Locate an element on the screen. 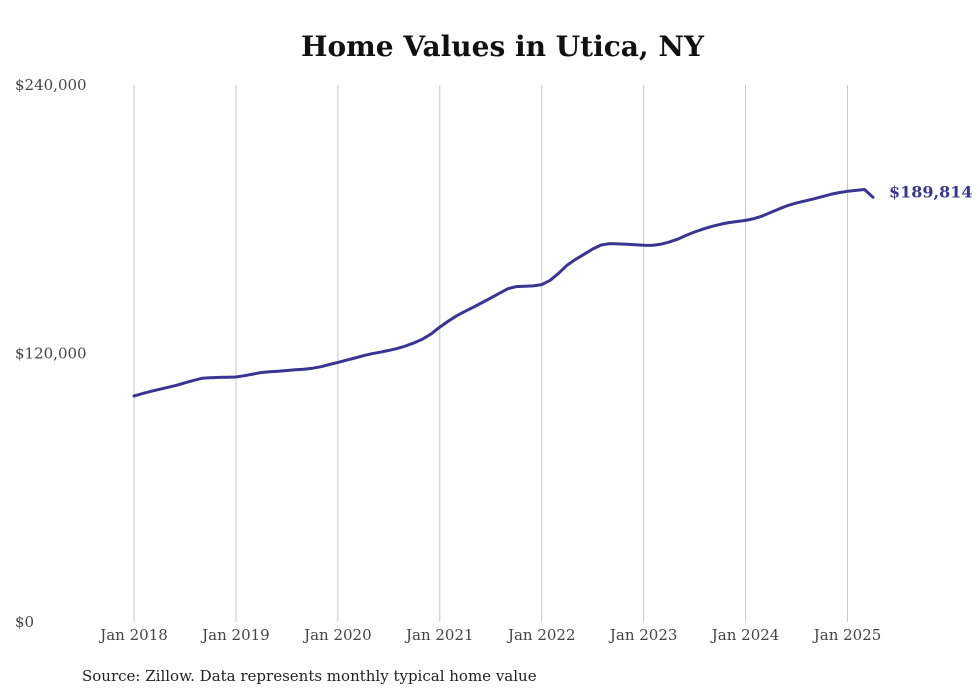 The width and height of the screenshot is (980, 699). x-tick-label: Jan 2025 is located at coordinates (847, 635).